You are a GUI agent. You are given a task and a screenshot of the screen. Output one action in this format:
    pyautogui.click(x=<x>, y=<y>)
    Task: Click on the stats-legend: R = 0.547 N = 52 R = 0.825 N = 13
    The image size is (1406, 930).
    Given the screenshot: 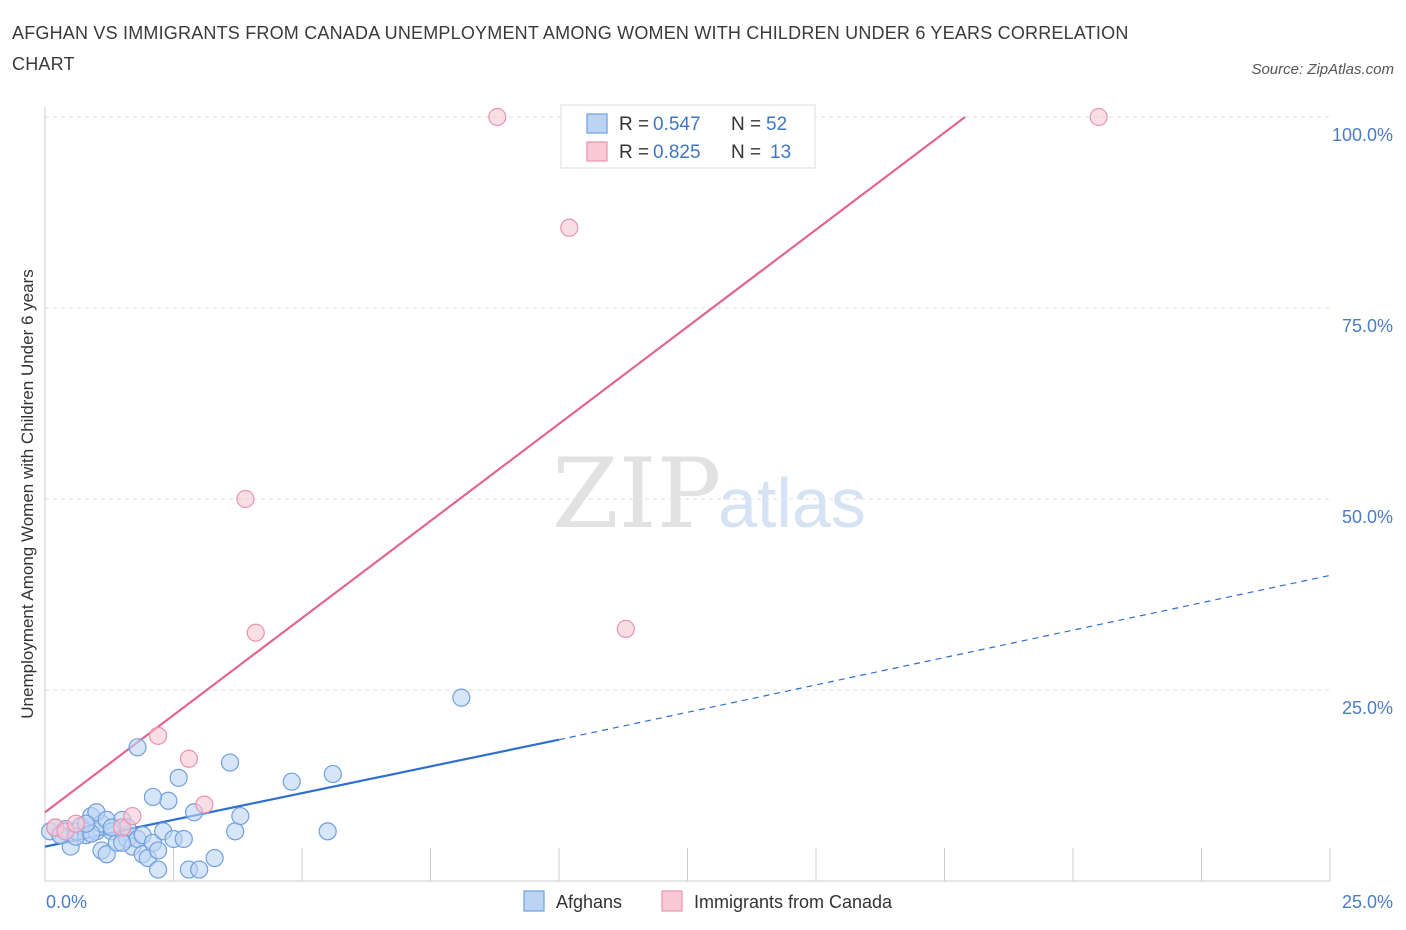 What is the action you would take?
    pyautogui.click(x=688, y=136)
    